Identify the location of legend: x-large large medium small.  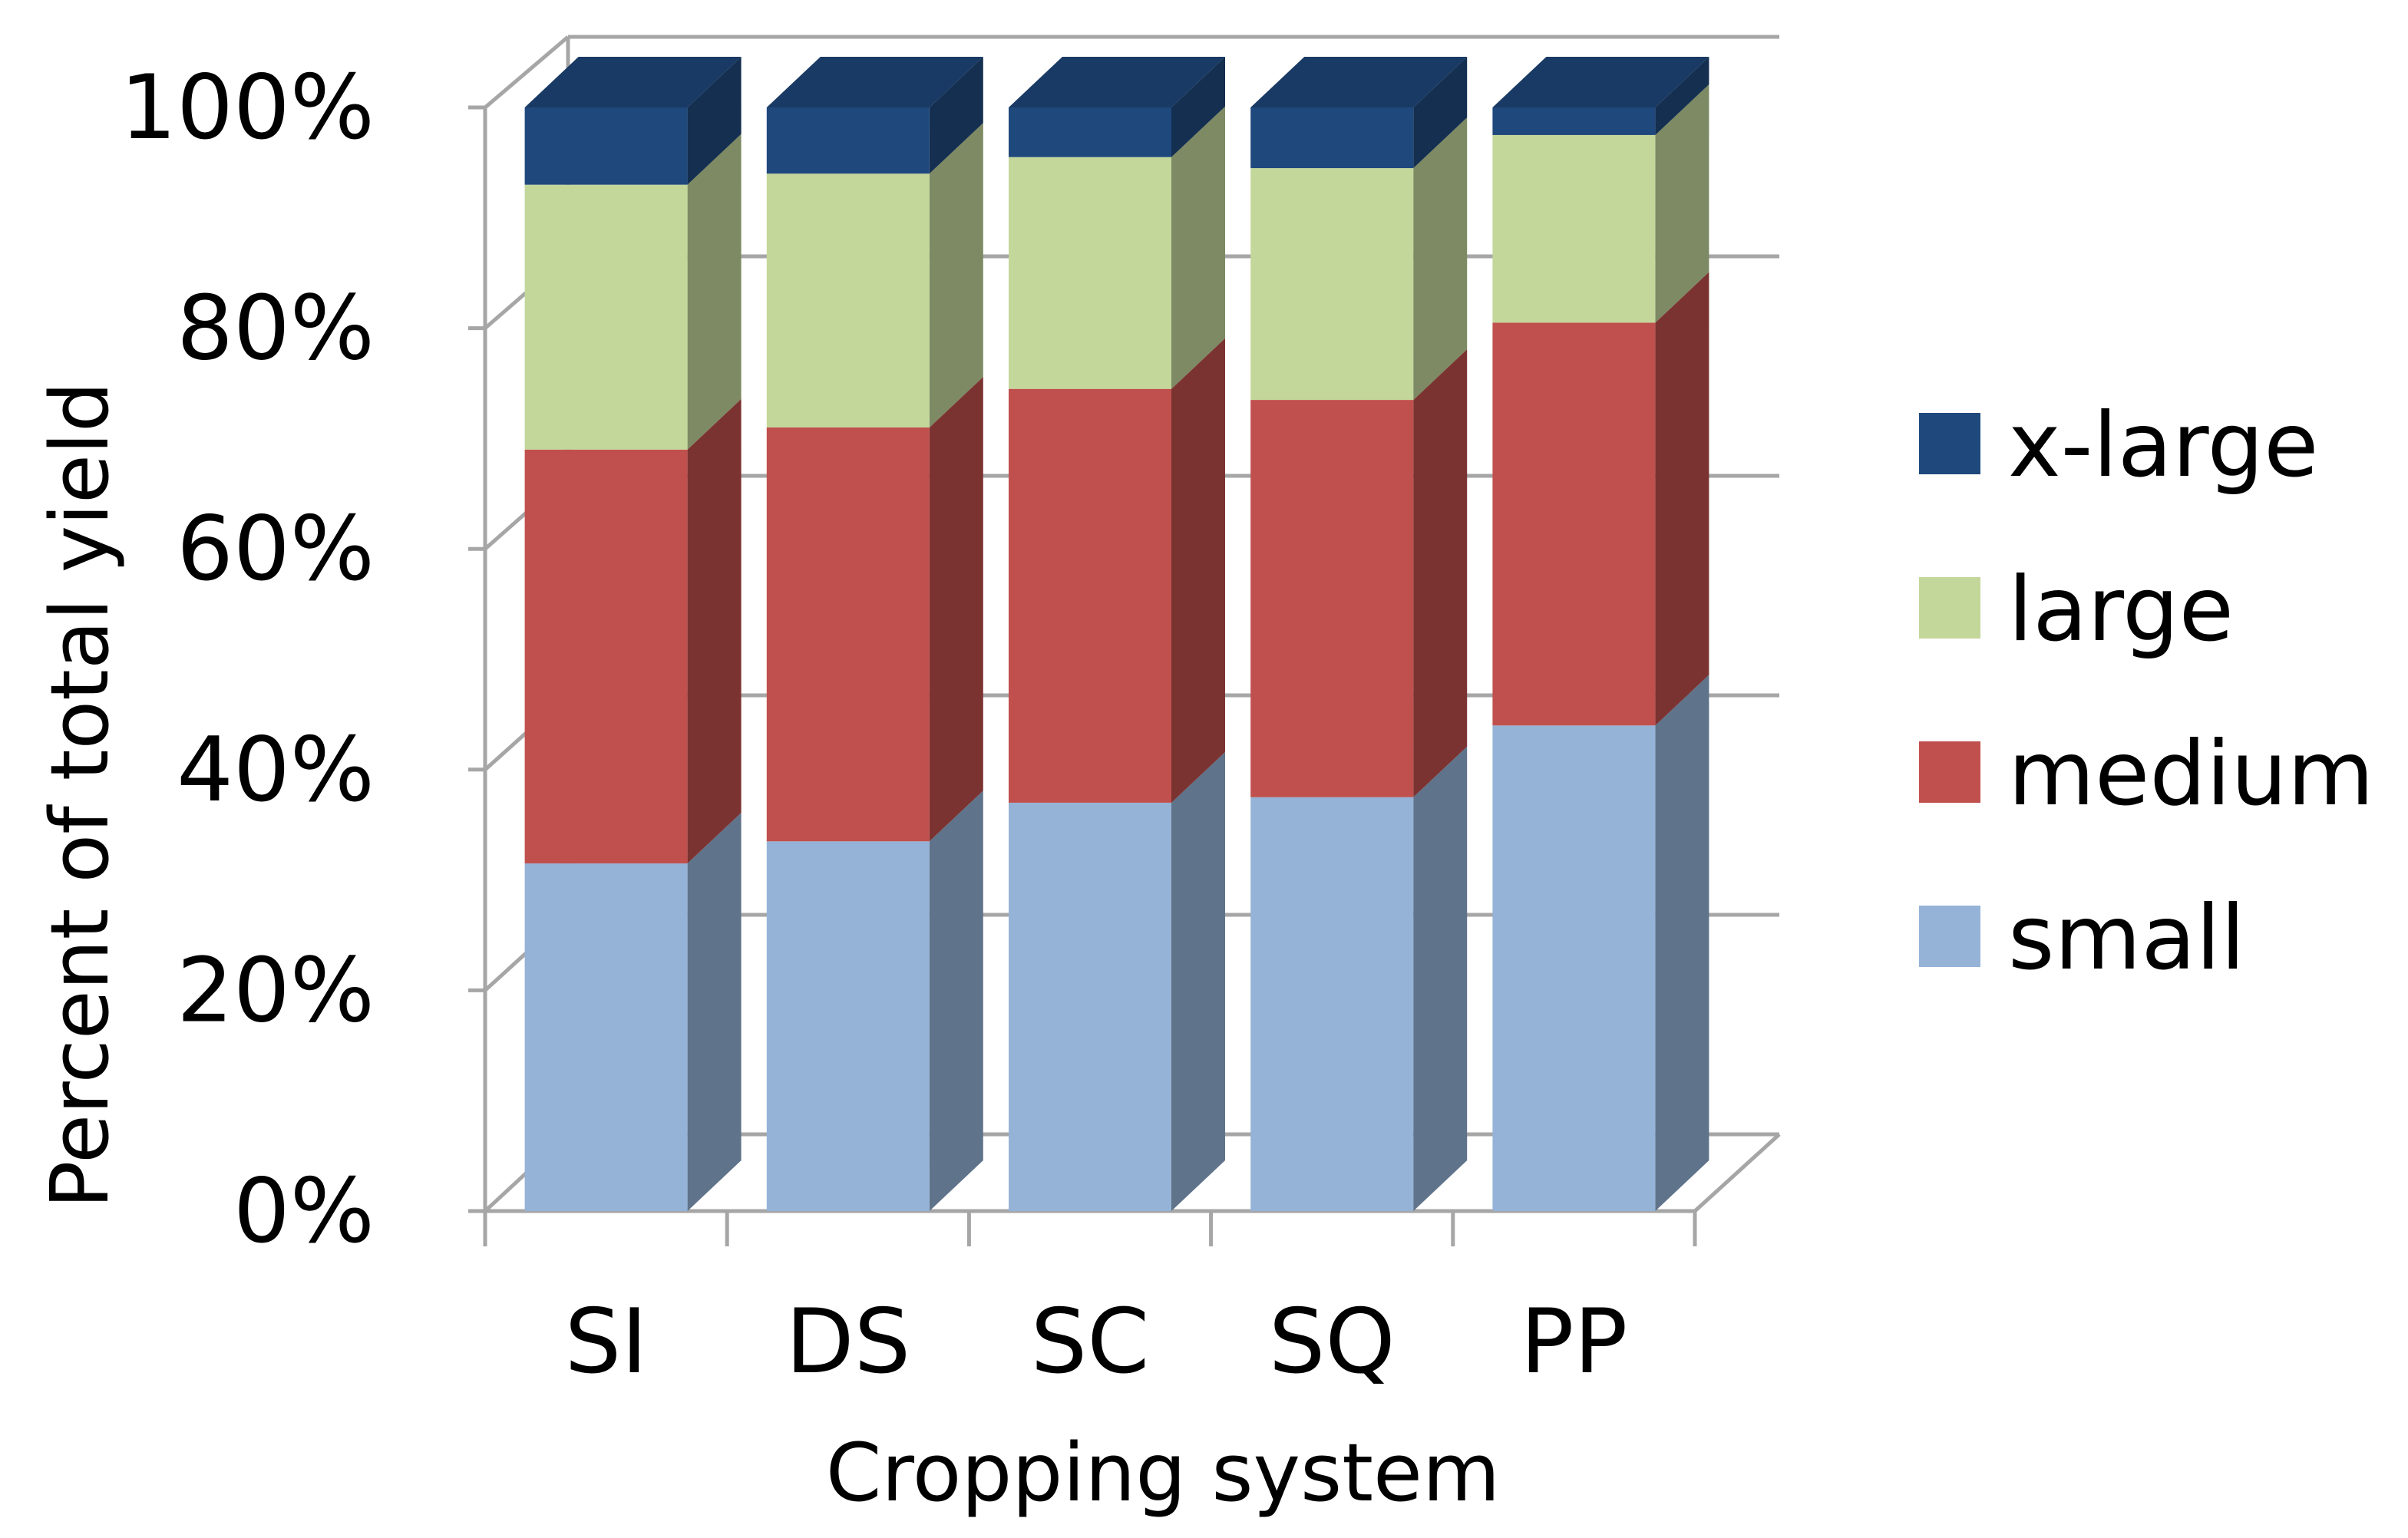
(2146, 692).